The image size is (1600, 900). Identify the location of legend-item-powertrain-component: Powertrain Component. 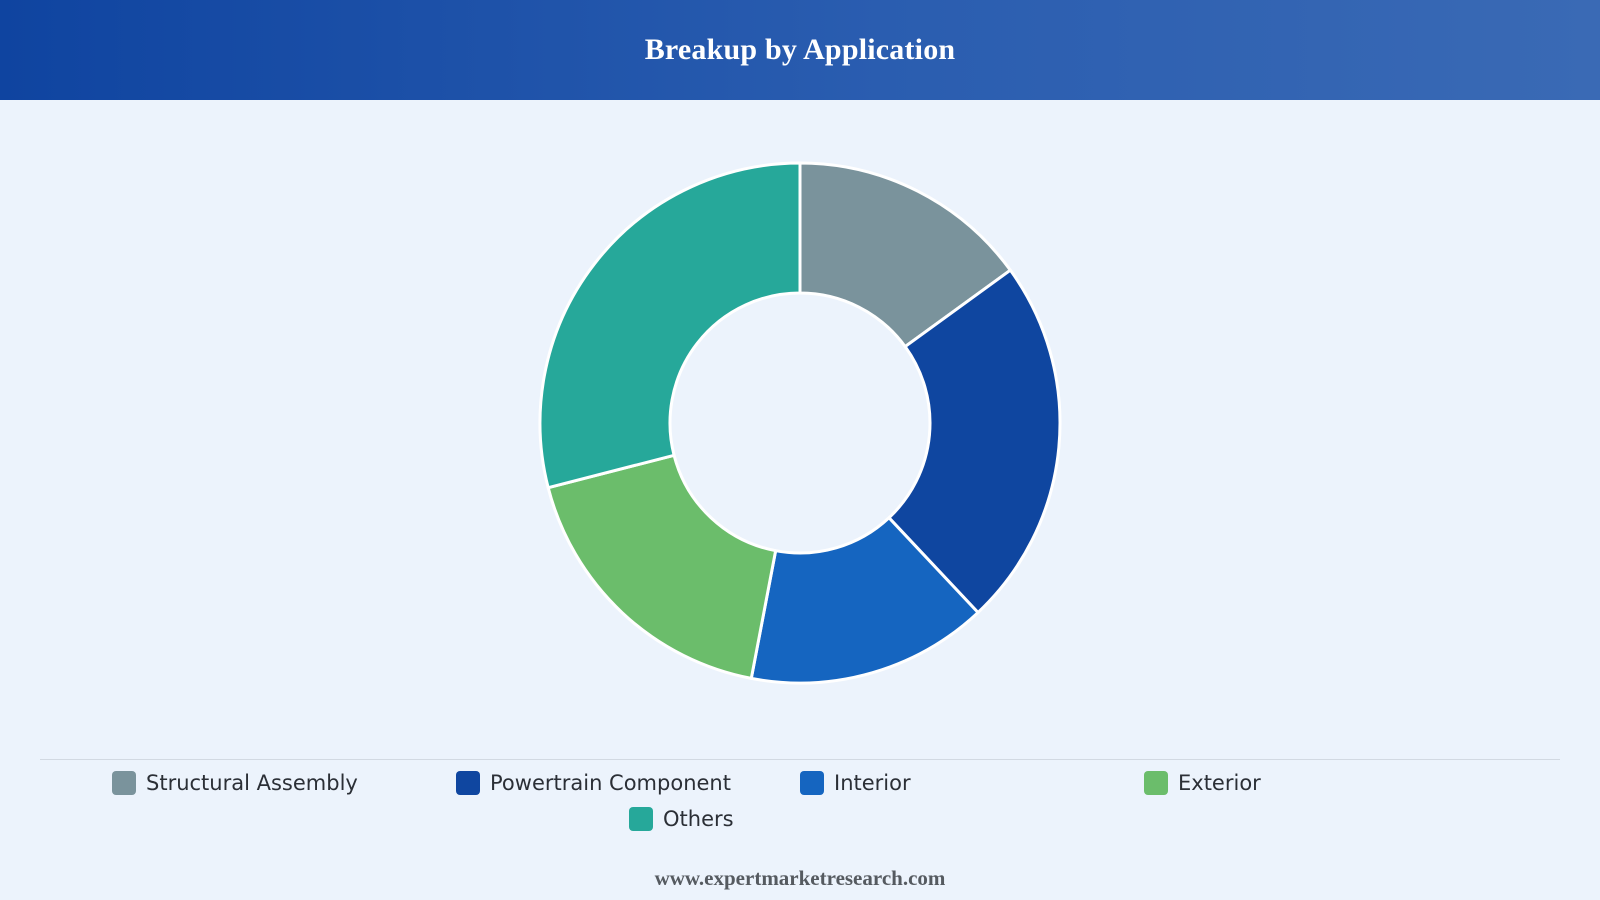
(593, 783).